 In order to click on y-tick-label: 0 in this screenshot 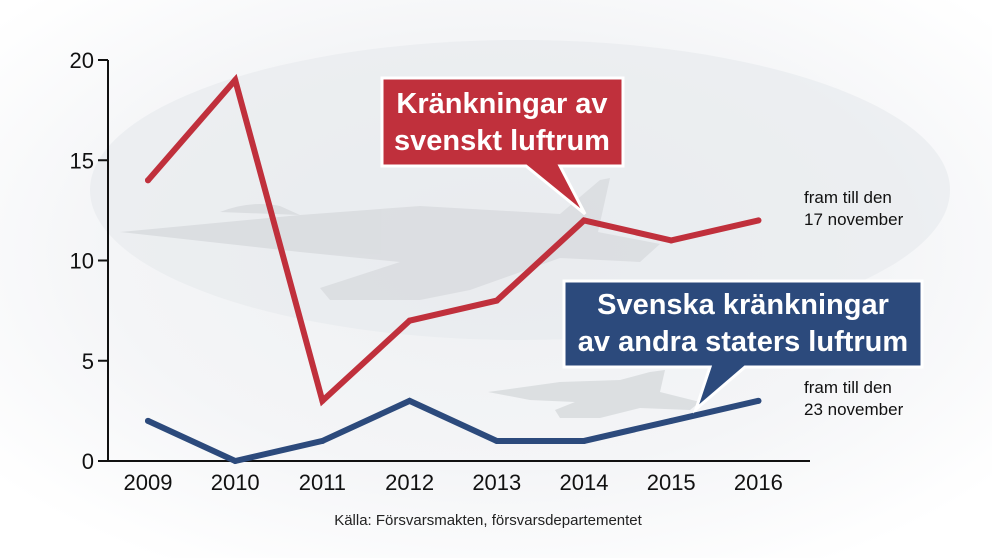, I will do `click(88, 461)`.